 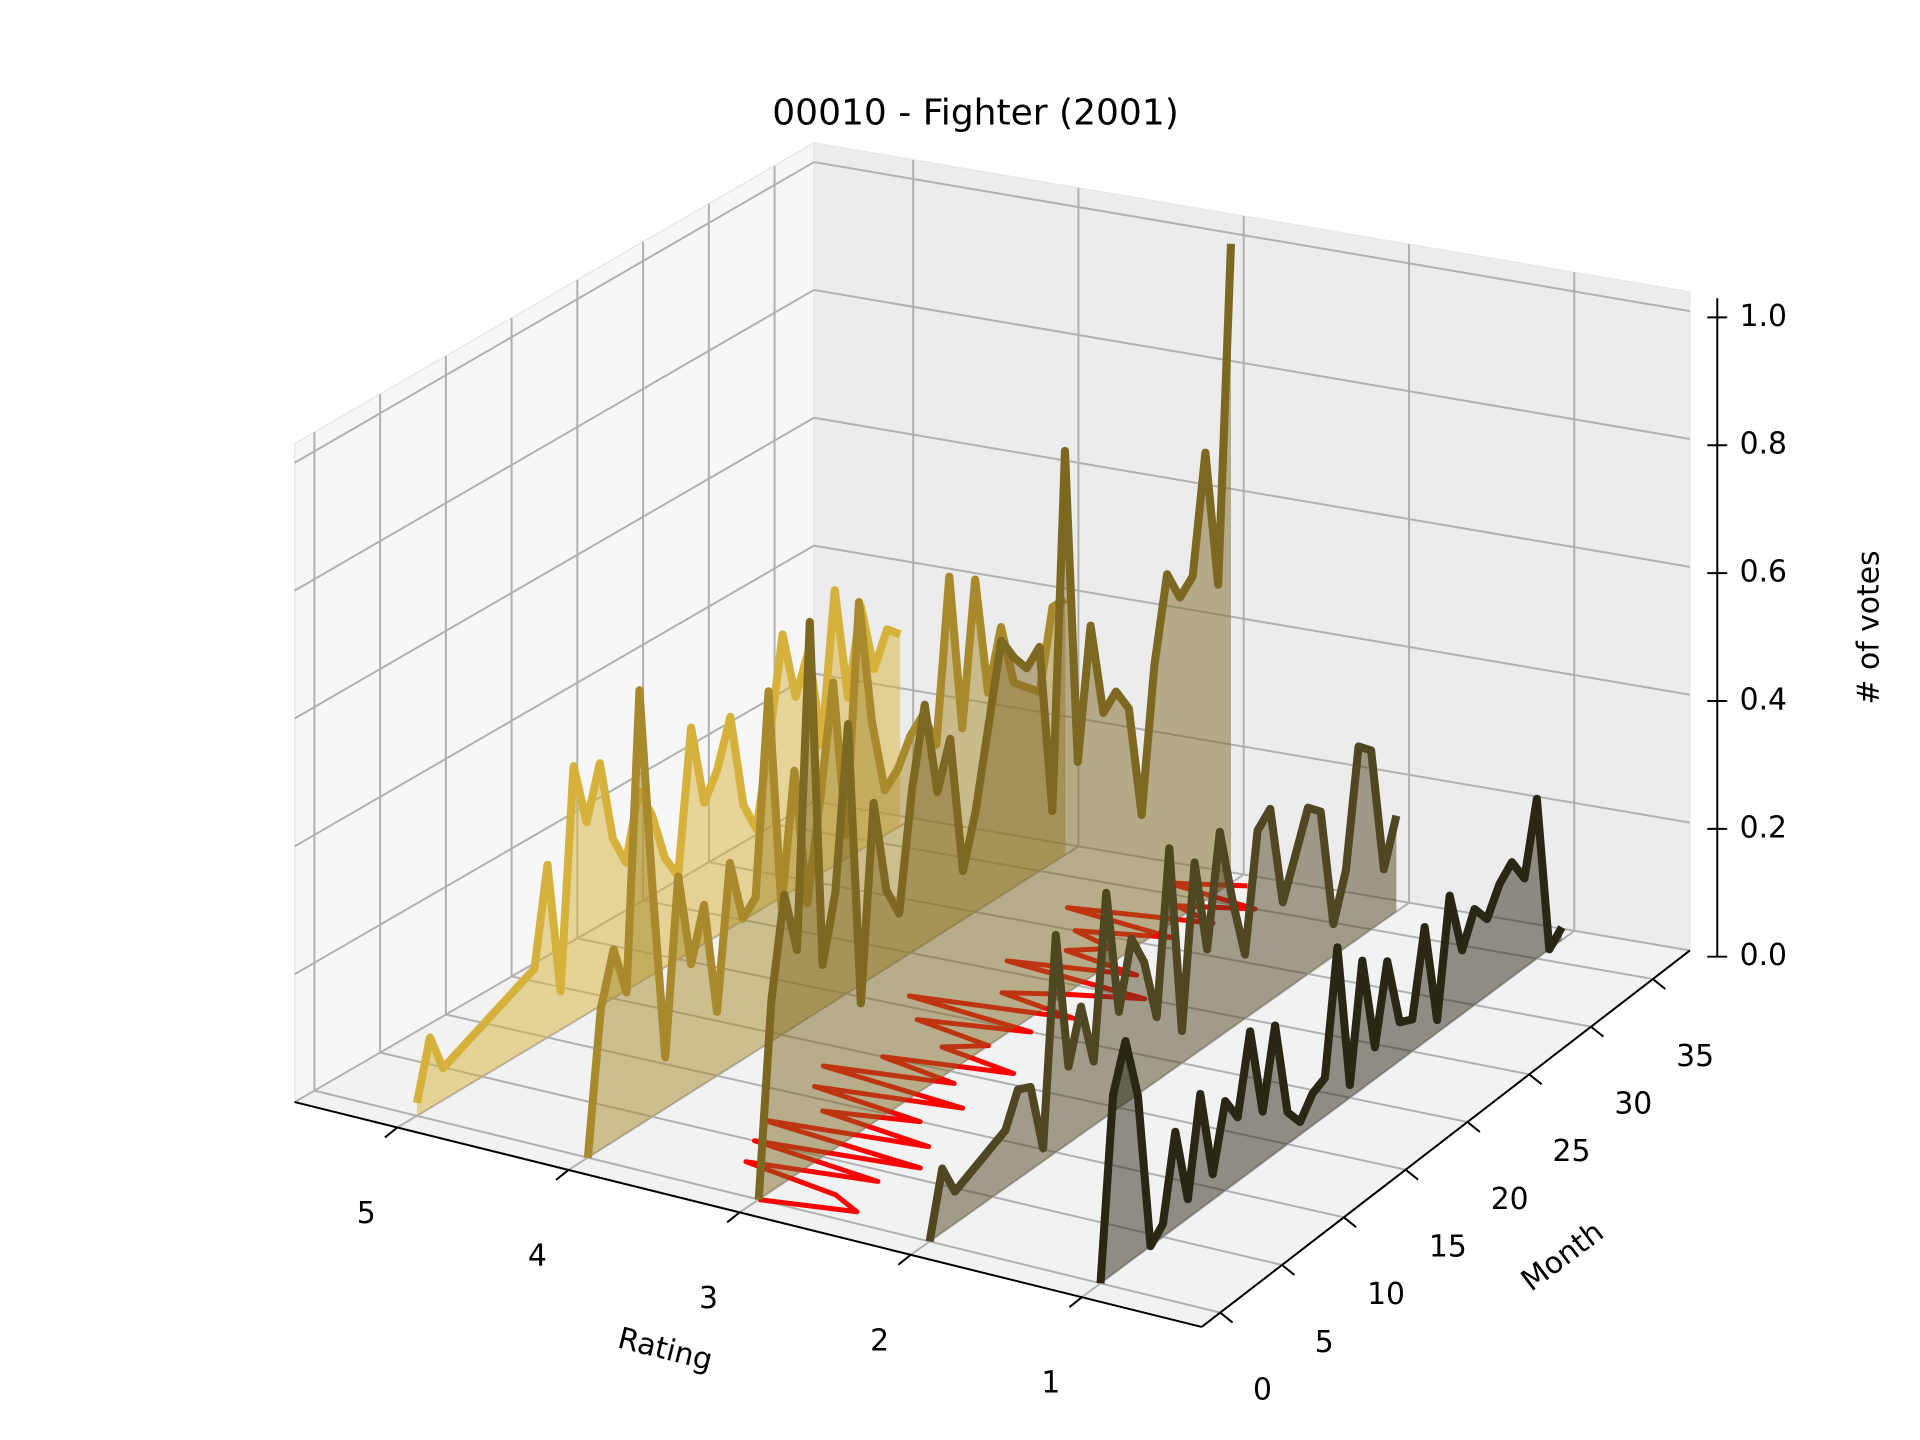 What do you see at coordinates (1763, 699) in the screenshot?
I see `z-tick-label: 0.4` at bounding box center [1763, 699].